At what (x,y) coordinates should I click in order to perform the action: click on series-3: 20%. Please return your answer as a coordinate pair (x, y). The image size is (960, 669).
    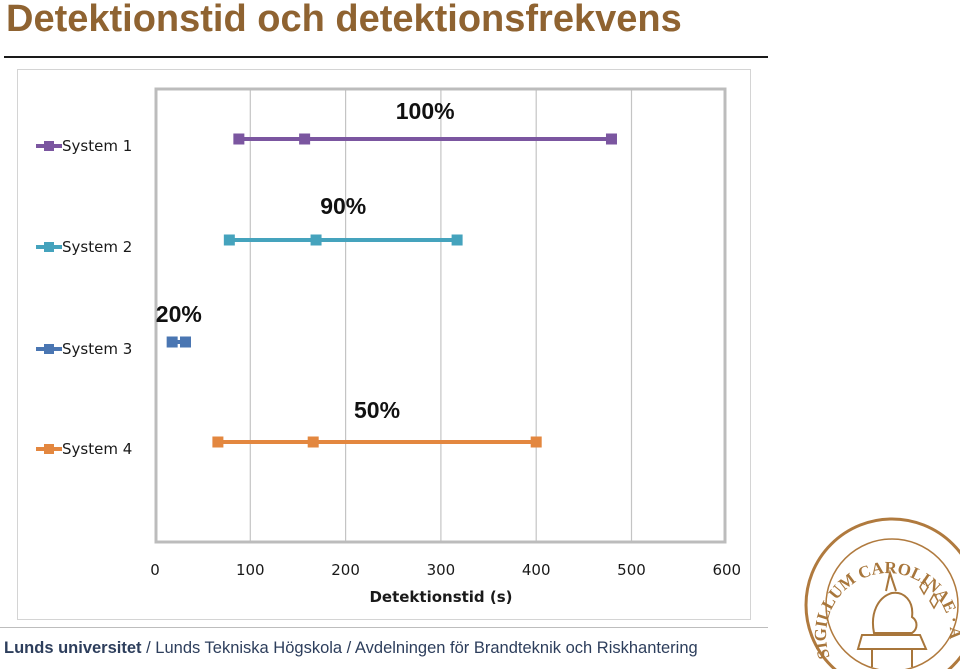
    Looking at the image, I should click on (179, 324).